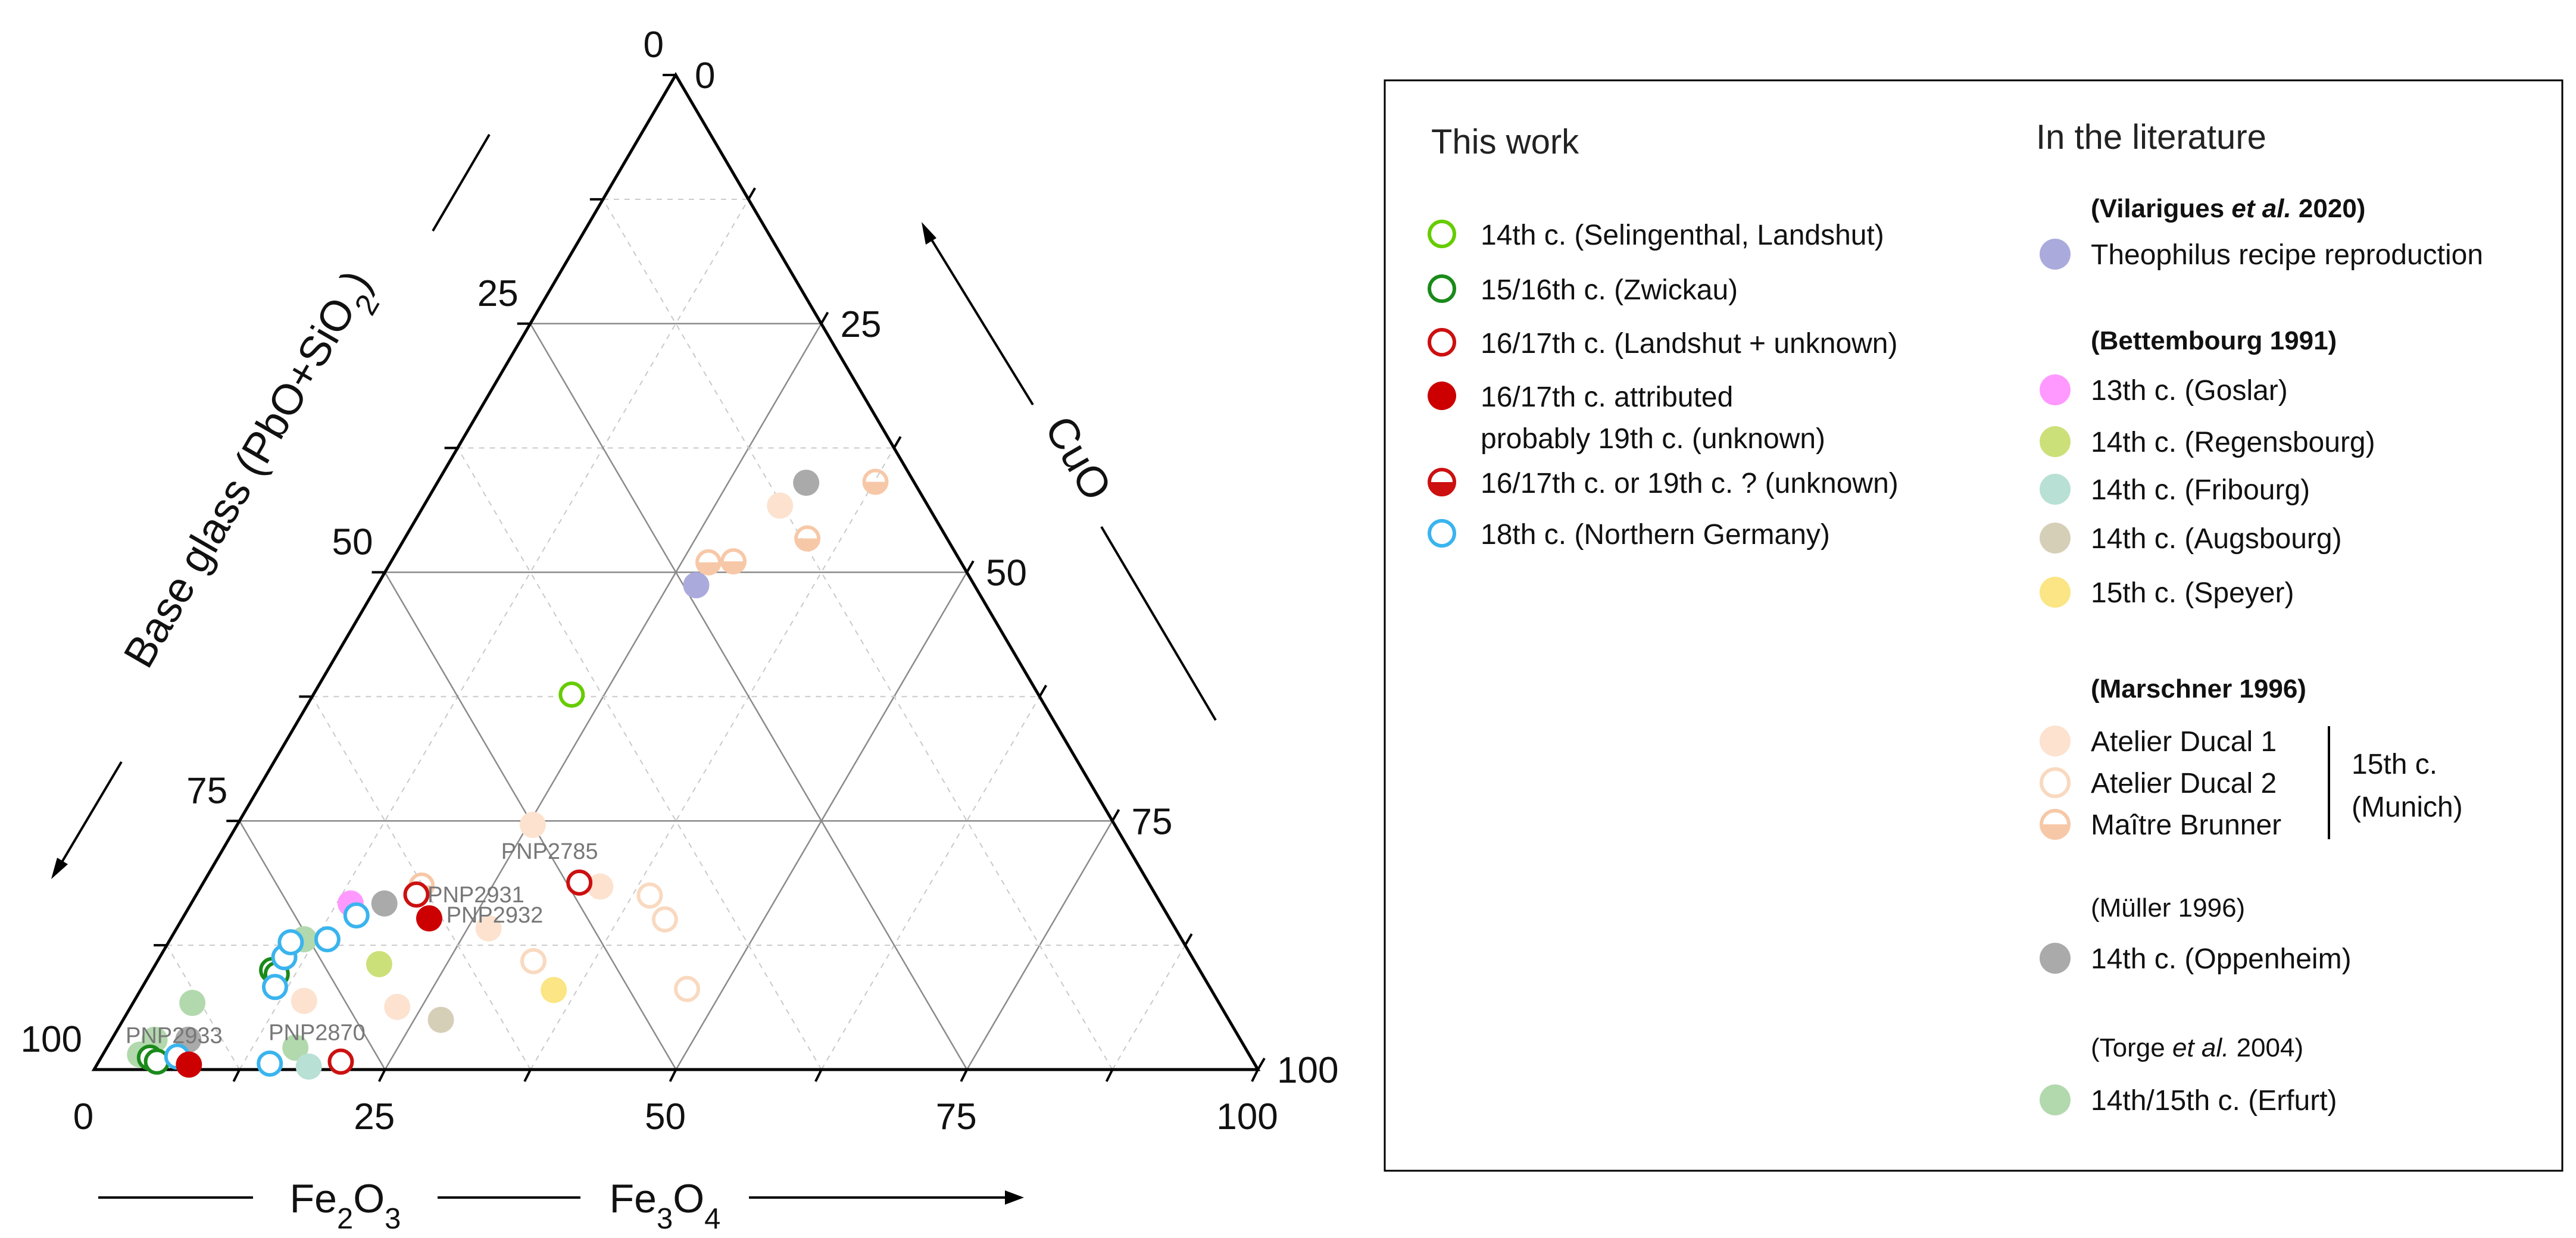  What do you see at coordinates (861, 324) in the screenshot?
I see `tick-label-right: 25` at bounding box center [861, 324].